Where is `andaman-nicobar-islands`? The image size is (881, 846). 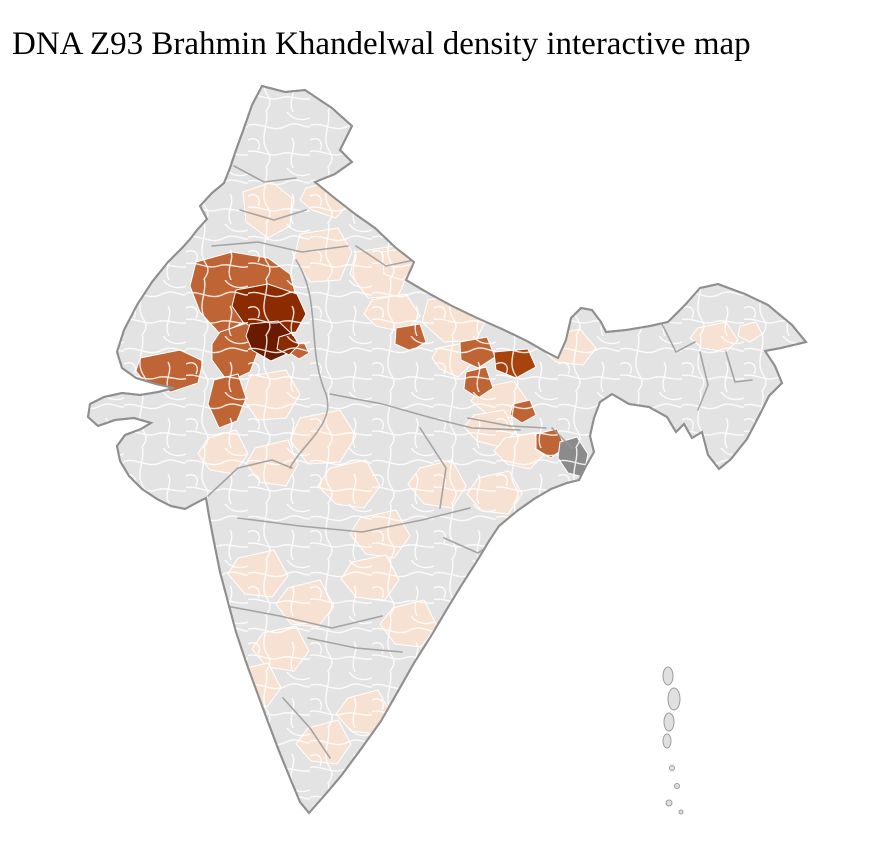
andaman-nicobar-islands is located at coordinates (673, 740).